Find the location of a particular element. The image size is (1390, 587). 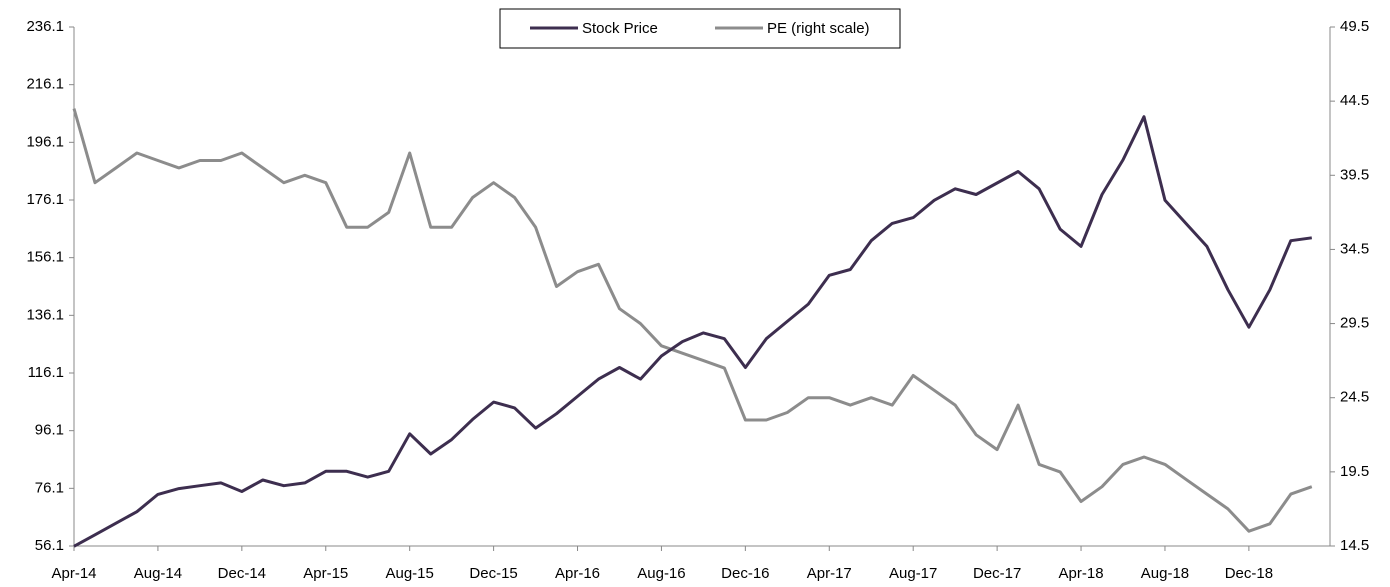

x-tick-label: Dec-14 is located at coordinates (242, 573).